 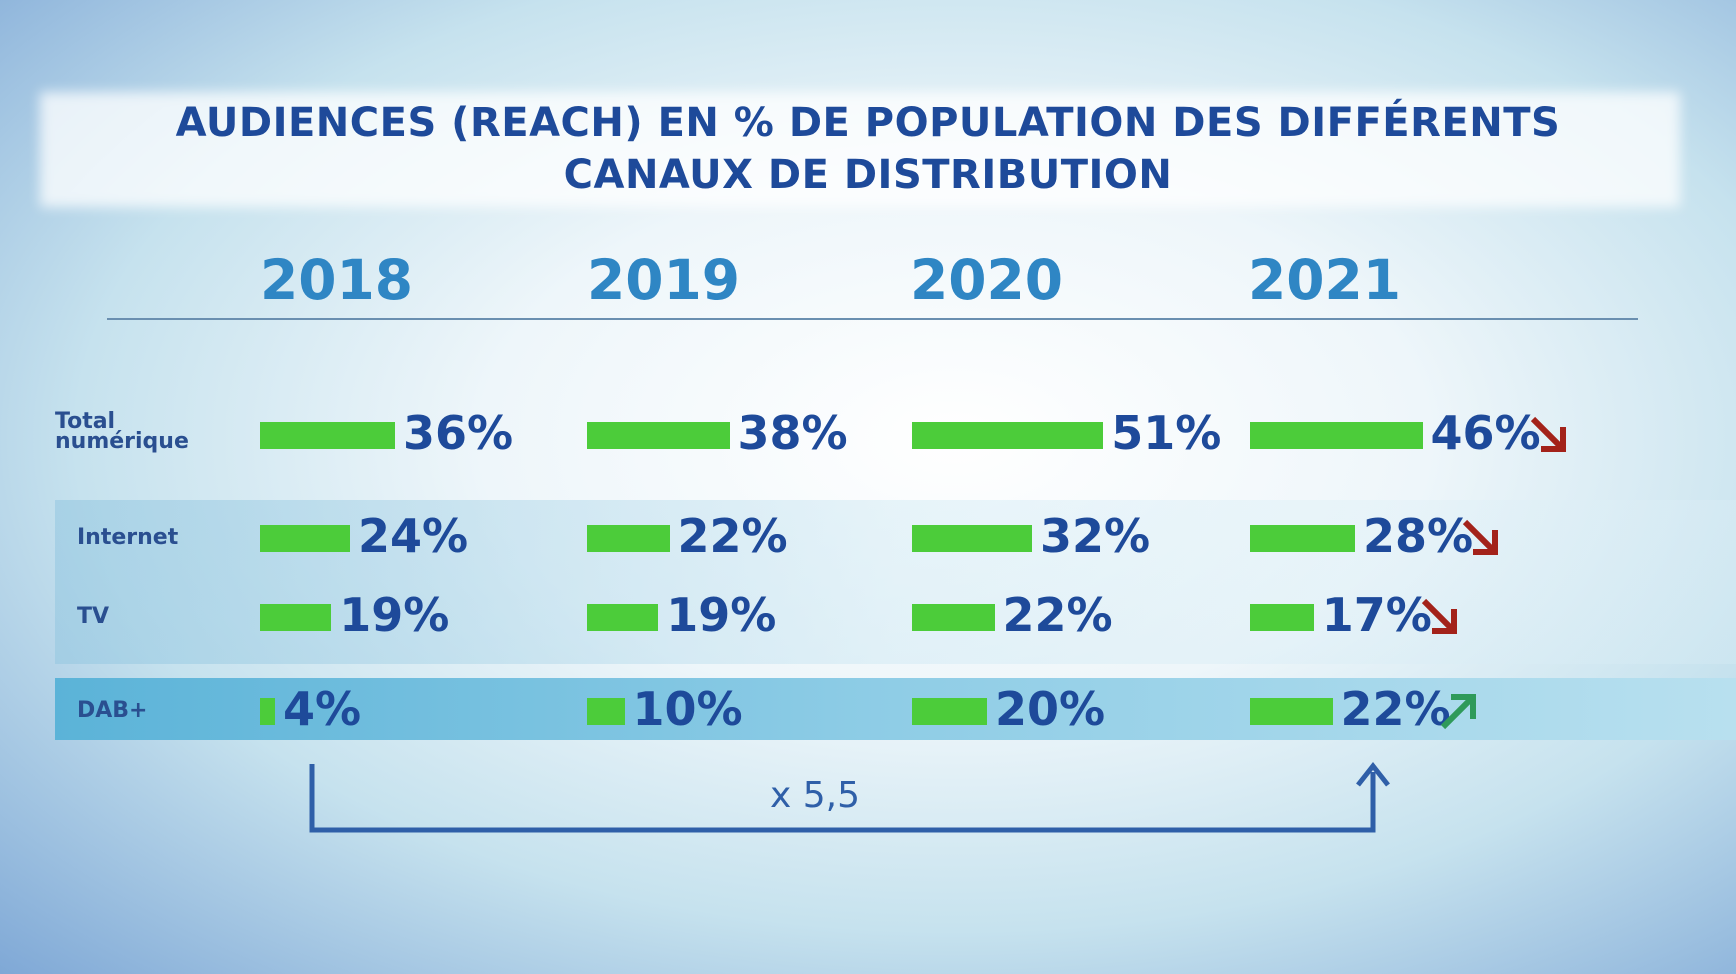 I want to click on row-label-dab: DAB+, so click(x=112, y=710).